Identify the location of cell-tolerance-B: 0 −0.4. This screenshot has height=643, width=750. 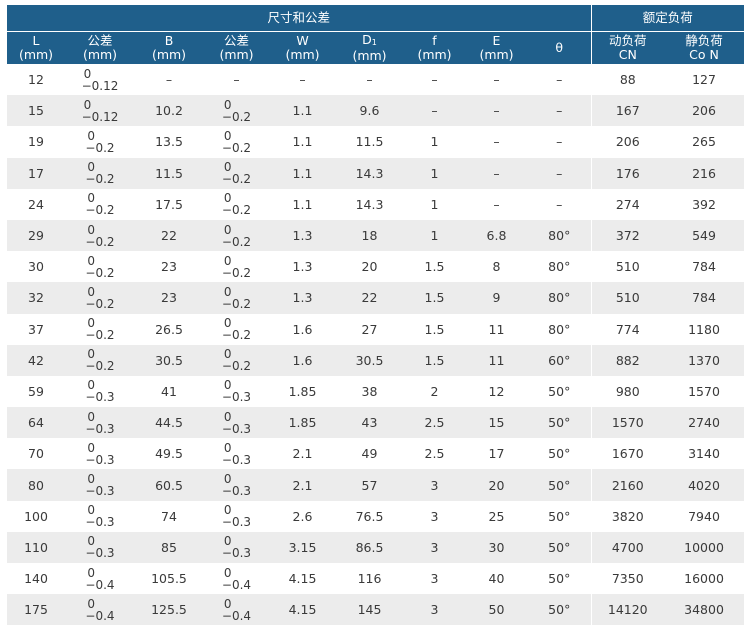
(236, 578).